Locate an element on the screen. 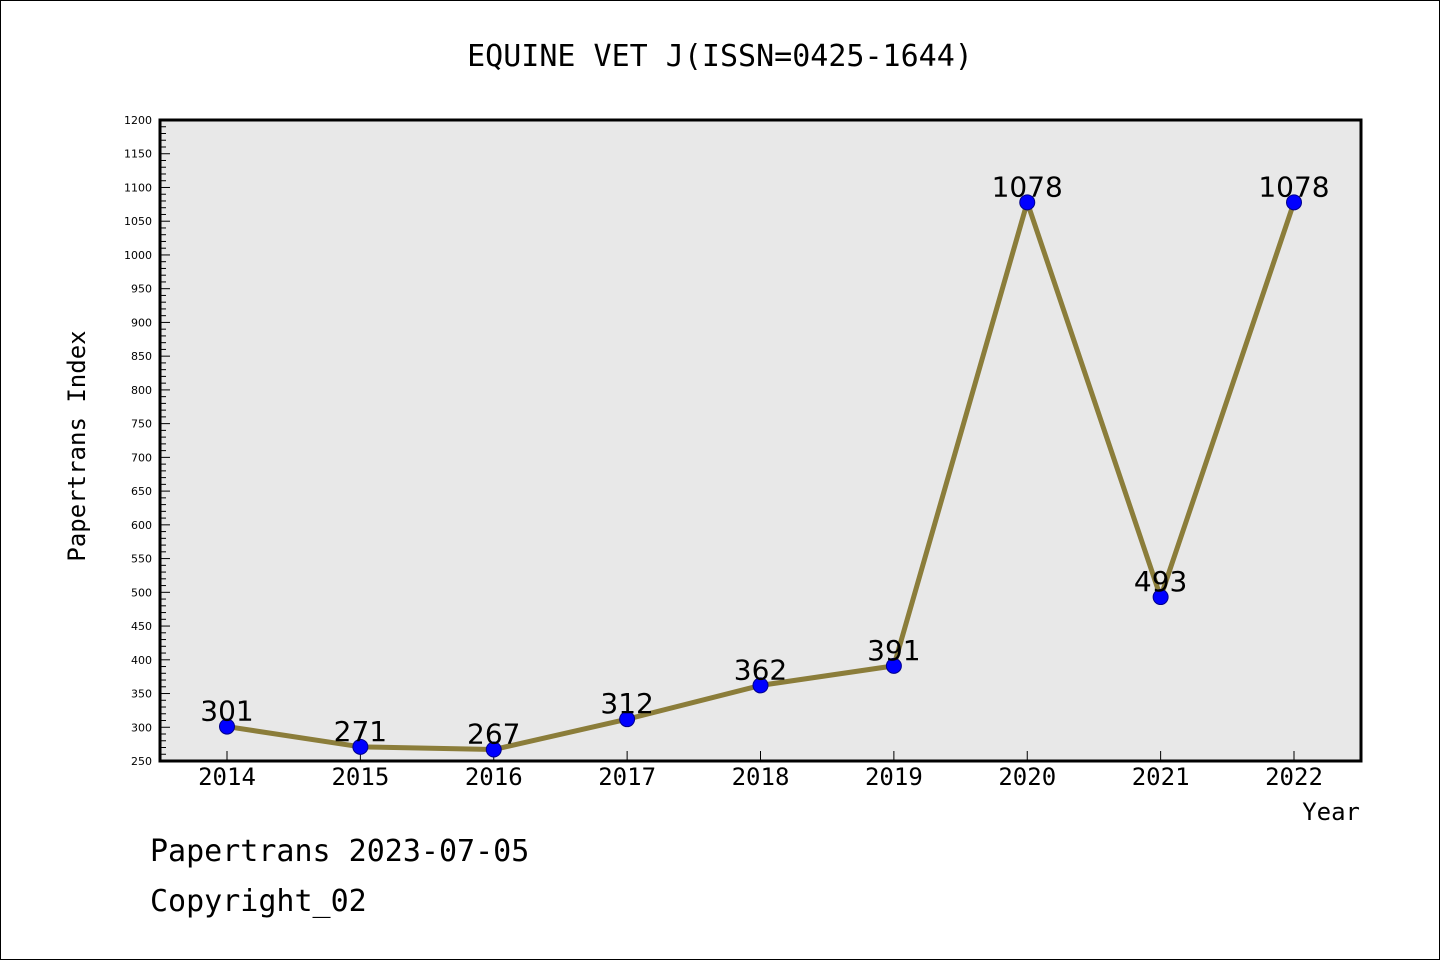  x-tick-label: 2017 is located at coordinates (627, 777).